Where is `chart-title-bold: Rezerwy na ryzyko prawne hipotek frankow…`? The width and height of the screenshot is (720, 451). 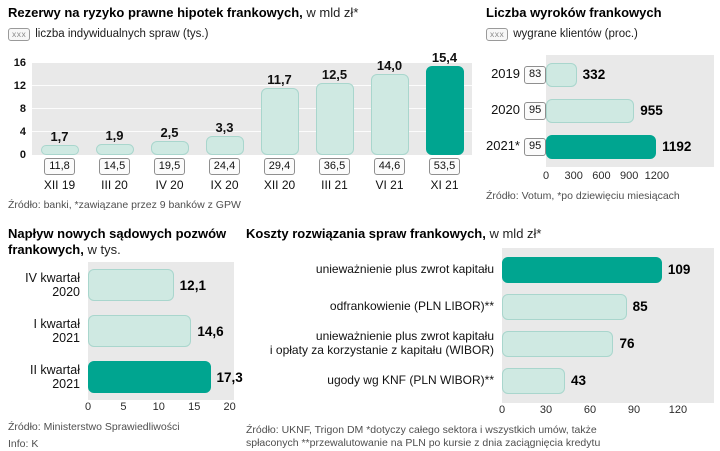
chart-title-bold: Rezerwy na ryzyko prawne hipotek frankow… is located at coordinates (155, 12).